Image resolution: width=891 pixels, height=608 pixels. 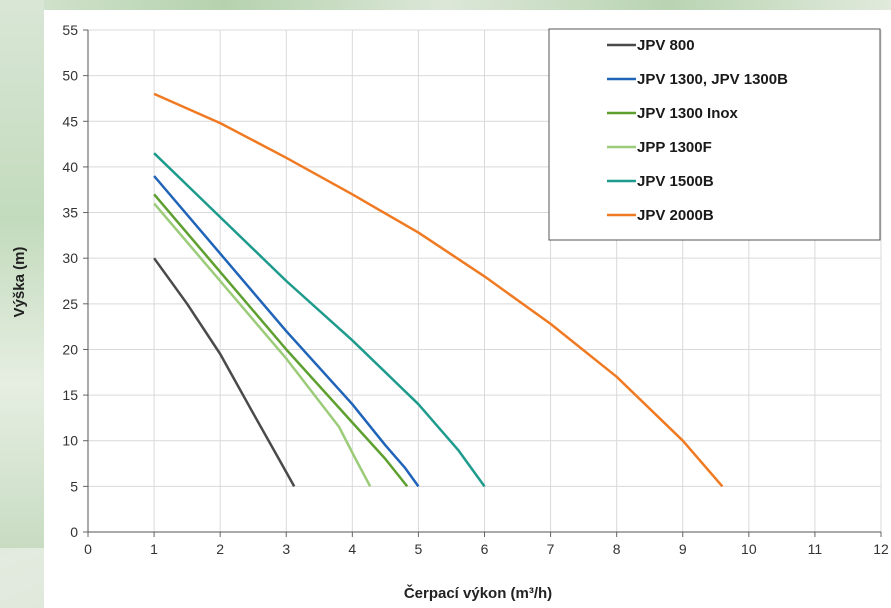 What do you see at coordinates (478, 593) in the screenshot?
I see `x-axis-title: Čerpací výkon (m³/h)` at bounding box center [478, 593].